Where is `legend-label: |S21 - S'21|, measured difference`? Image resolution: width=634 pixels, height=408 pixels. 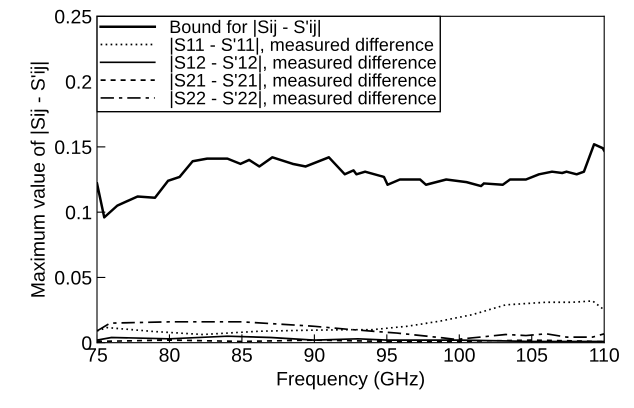
legend-label: |S21 - S'21|, measured difference is located at coordinates (303, 81).